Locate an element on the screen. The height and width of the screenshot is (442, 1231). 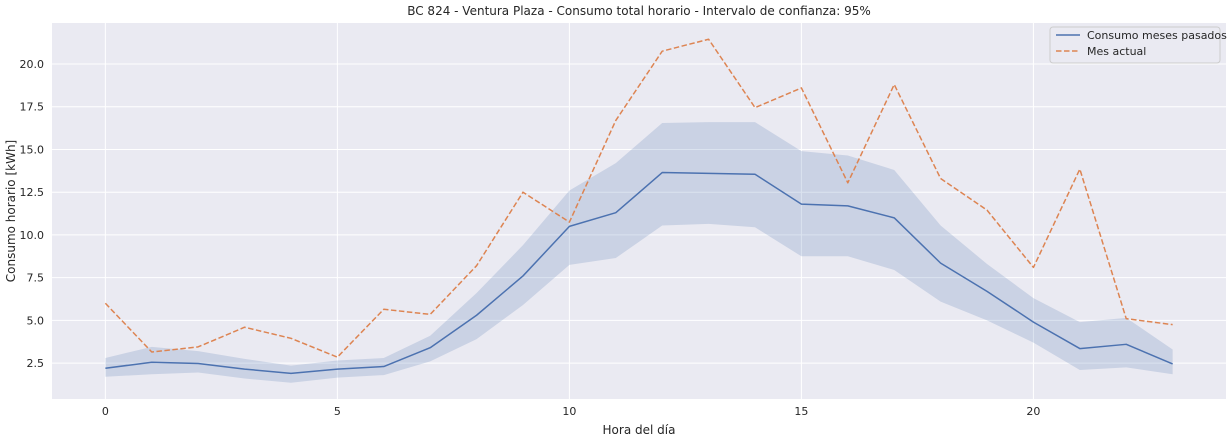
x-tick-label: 5 is located at coordinates (337, 411).